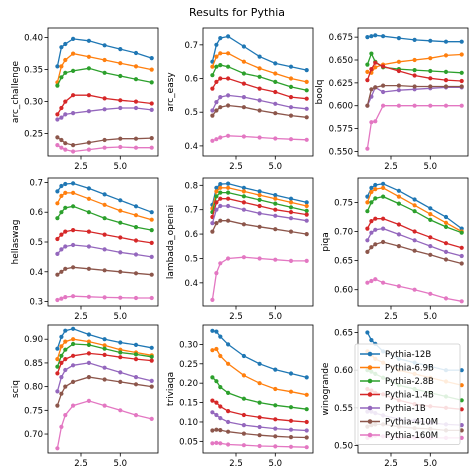 The image size is (474, 474). I want to click on y-axis-label: lambada_openai, so click(171, 242).